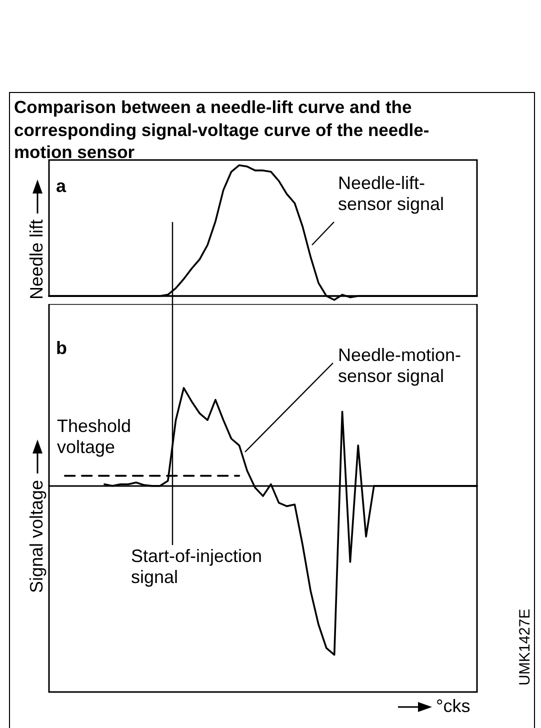 This screenshot has height=728, width=541. What do you see at coordinates (197, 567) in the screenshot?
I see `annotation: Start-of-injection signal` at bounding box center [197, 567].